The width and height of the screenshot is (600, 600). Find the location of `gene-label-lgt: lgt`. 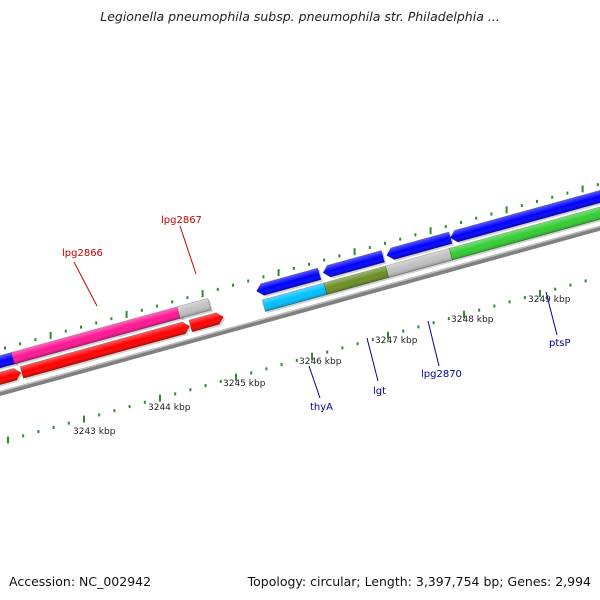

gene-label-lgt: lgt is located at coordinates (379, 391).